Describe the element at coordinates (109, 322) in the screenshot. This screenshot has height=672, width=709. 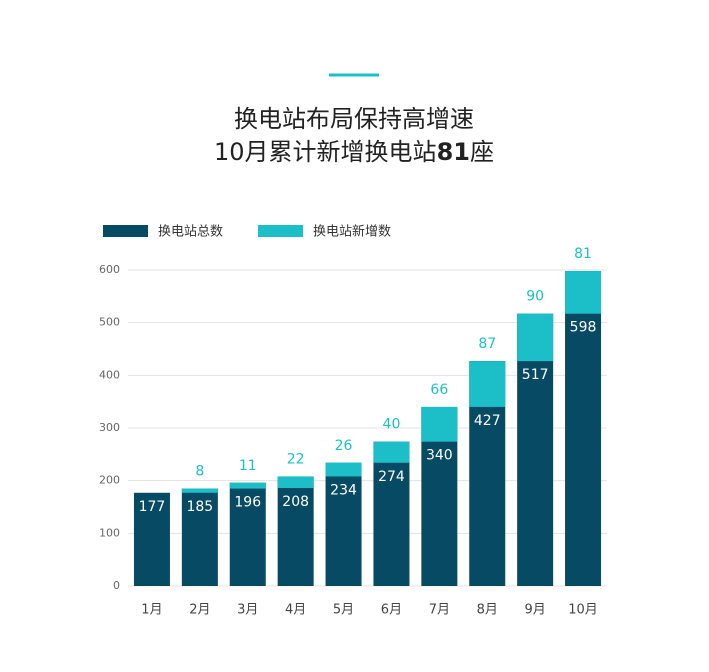
I see `y-tick-label: 500` at that location.